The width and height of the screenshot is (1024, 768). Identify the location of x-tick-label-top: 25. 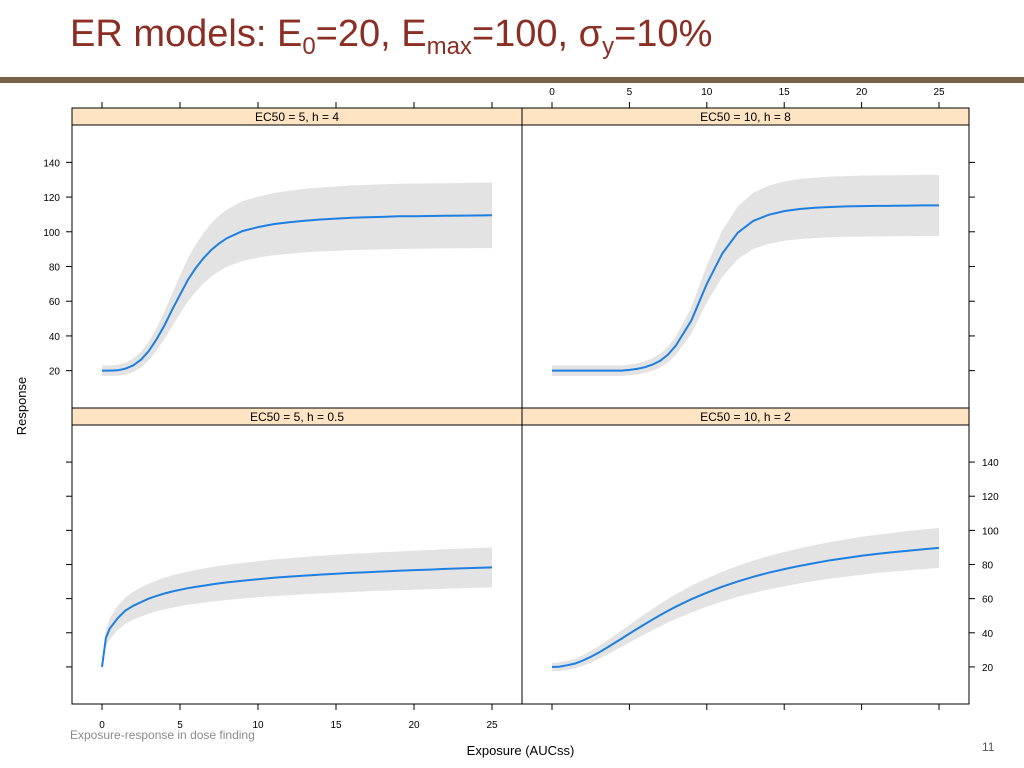
(939, 92).